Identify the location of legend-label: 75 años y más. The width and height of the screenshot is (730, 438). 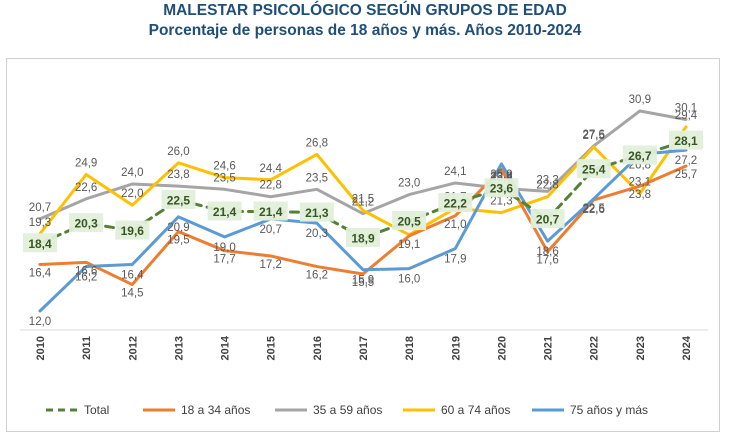
(609, 410).